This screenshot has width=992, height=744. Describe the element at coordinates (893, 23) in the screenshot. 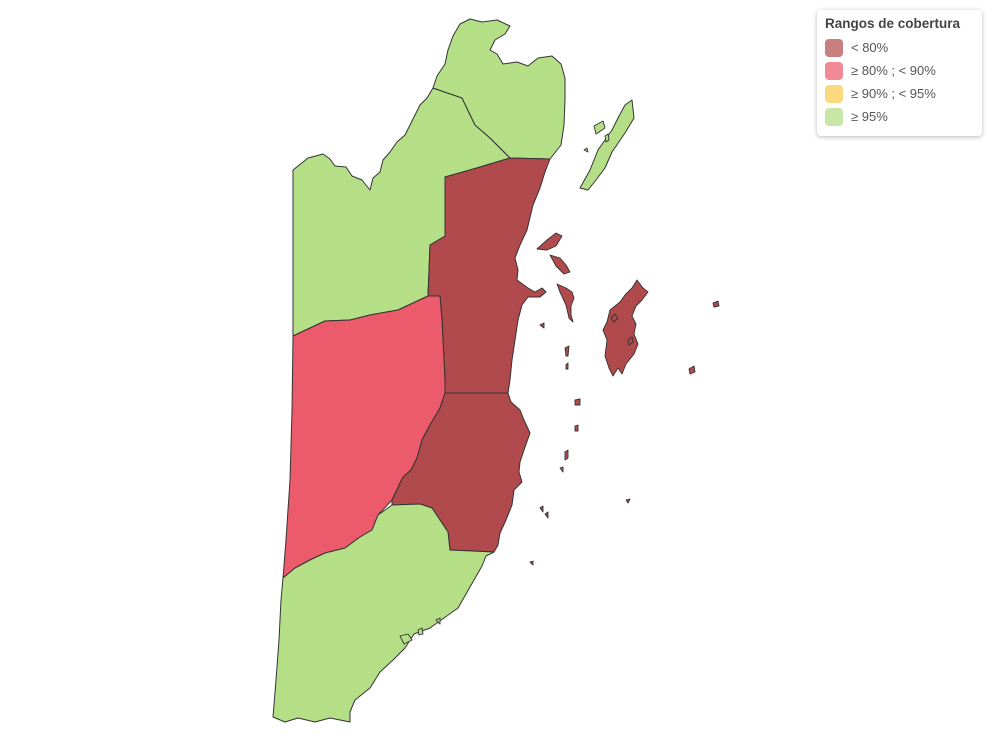

I see `legend-title: Rangos de cobertura` at that location.